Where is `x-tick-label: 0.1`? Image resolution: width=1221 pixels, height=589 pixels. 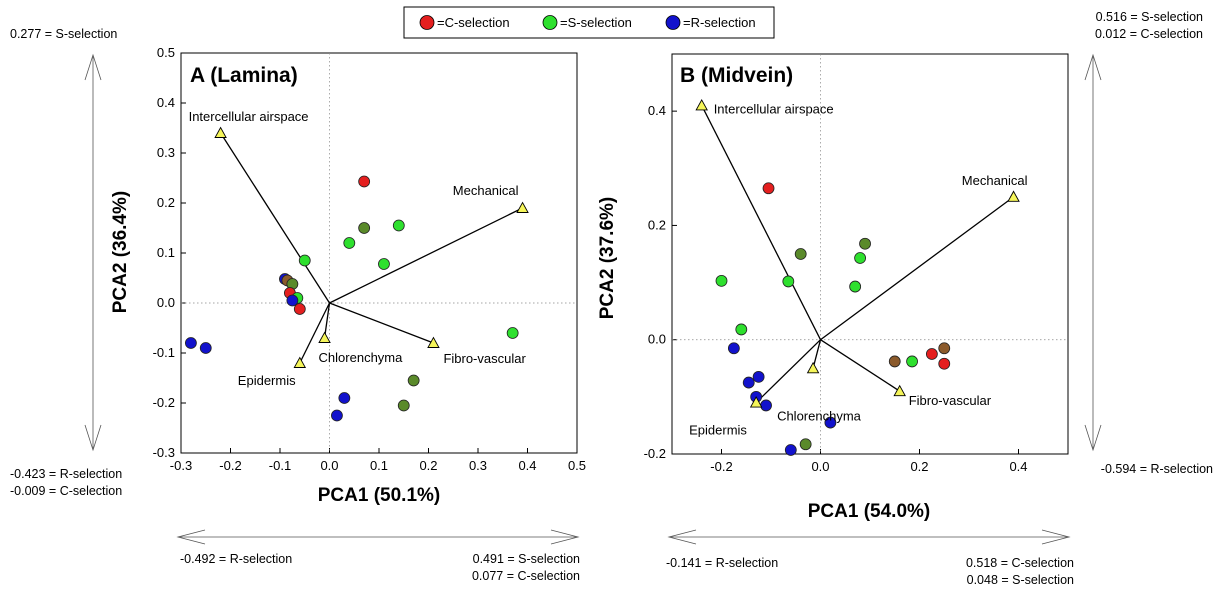
x-tick-label: 0.1 is located at coordinates (379, 465).